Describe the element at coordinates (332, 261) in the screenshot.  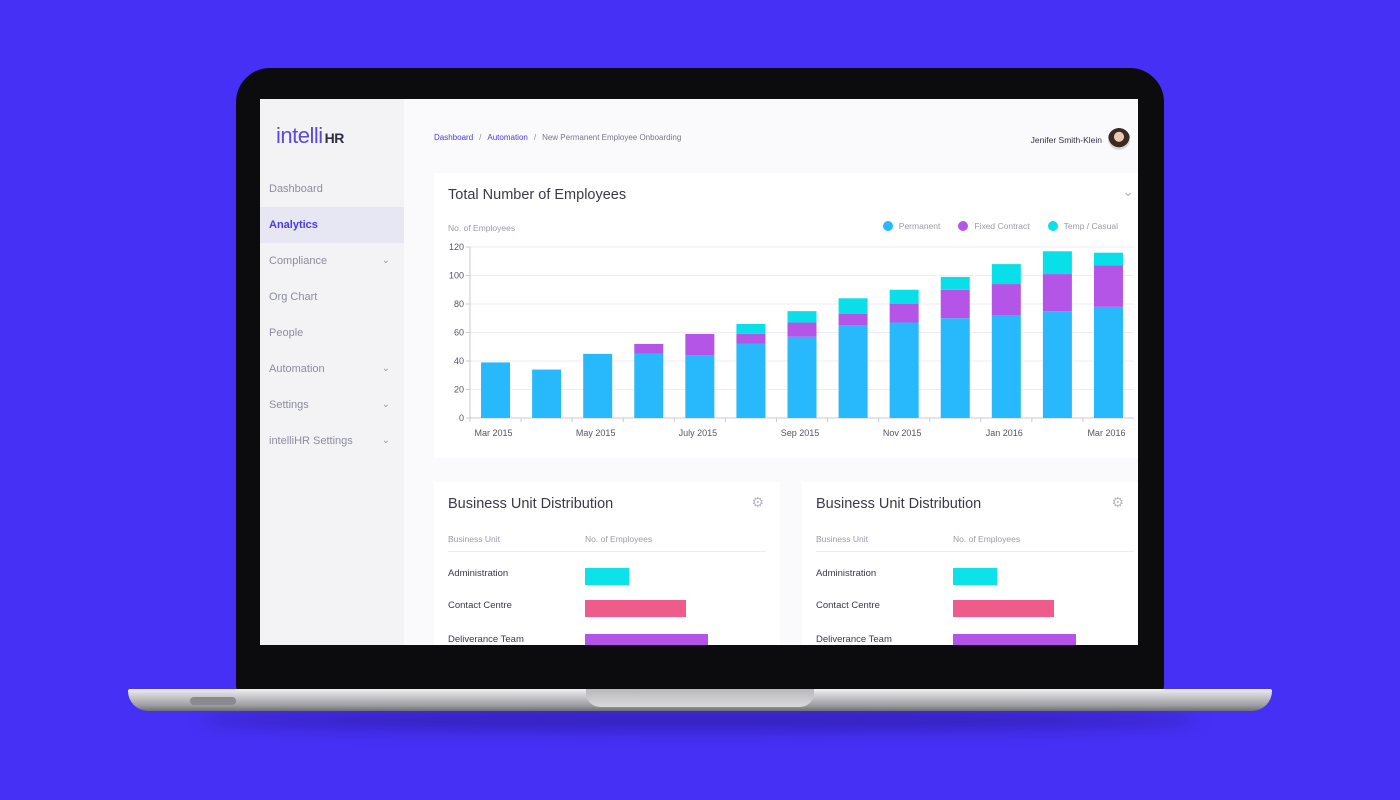
I see `sidebar-item-compliance: Compliance ⌄` at that location.